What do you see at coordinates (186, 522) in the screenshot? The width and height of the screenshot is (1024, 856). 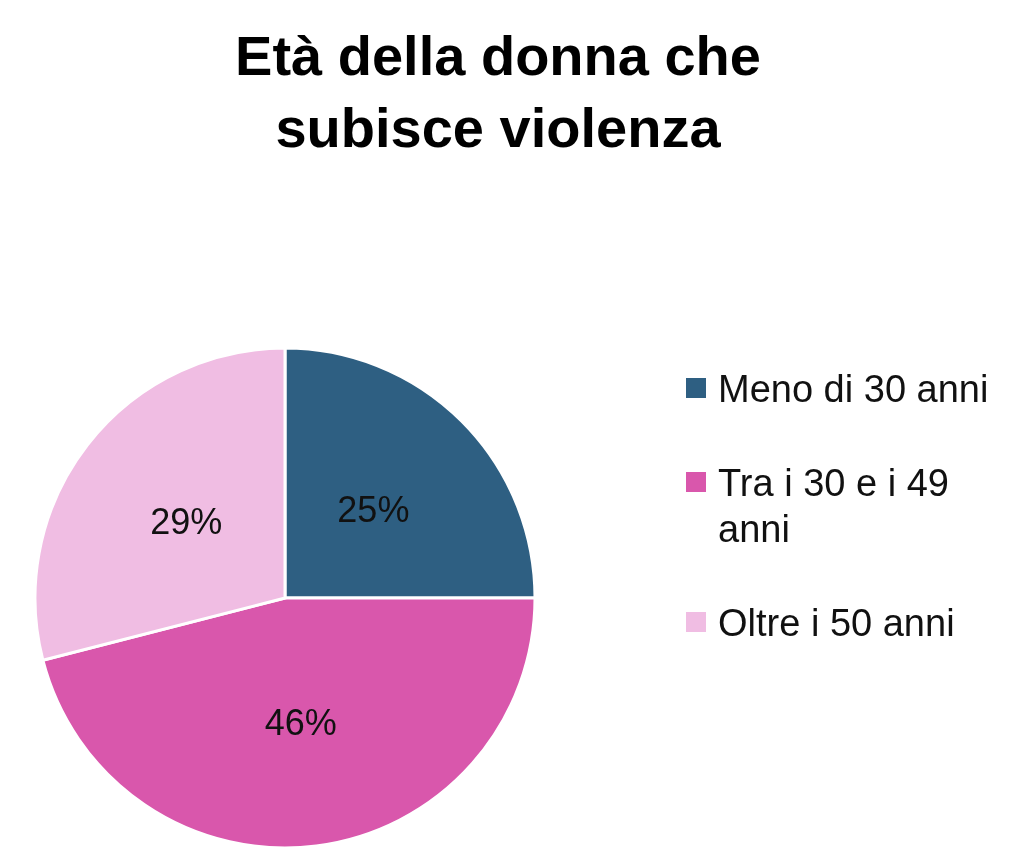 I see `data-label: 29%` at bounding box center [186, 522].